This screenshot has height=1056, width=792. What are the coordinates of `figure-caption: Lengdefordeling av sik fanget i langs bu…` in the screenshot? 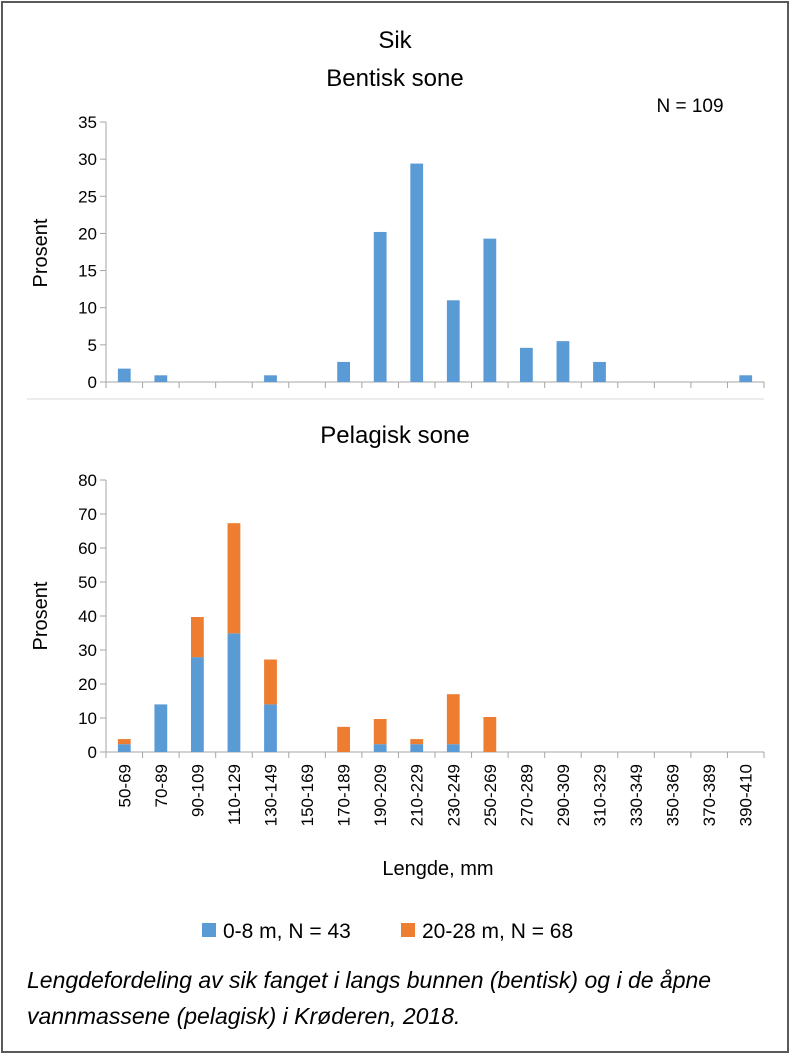 It's located at (369, 998).